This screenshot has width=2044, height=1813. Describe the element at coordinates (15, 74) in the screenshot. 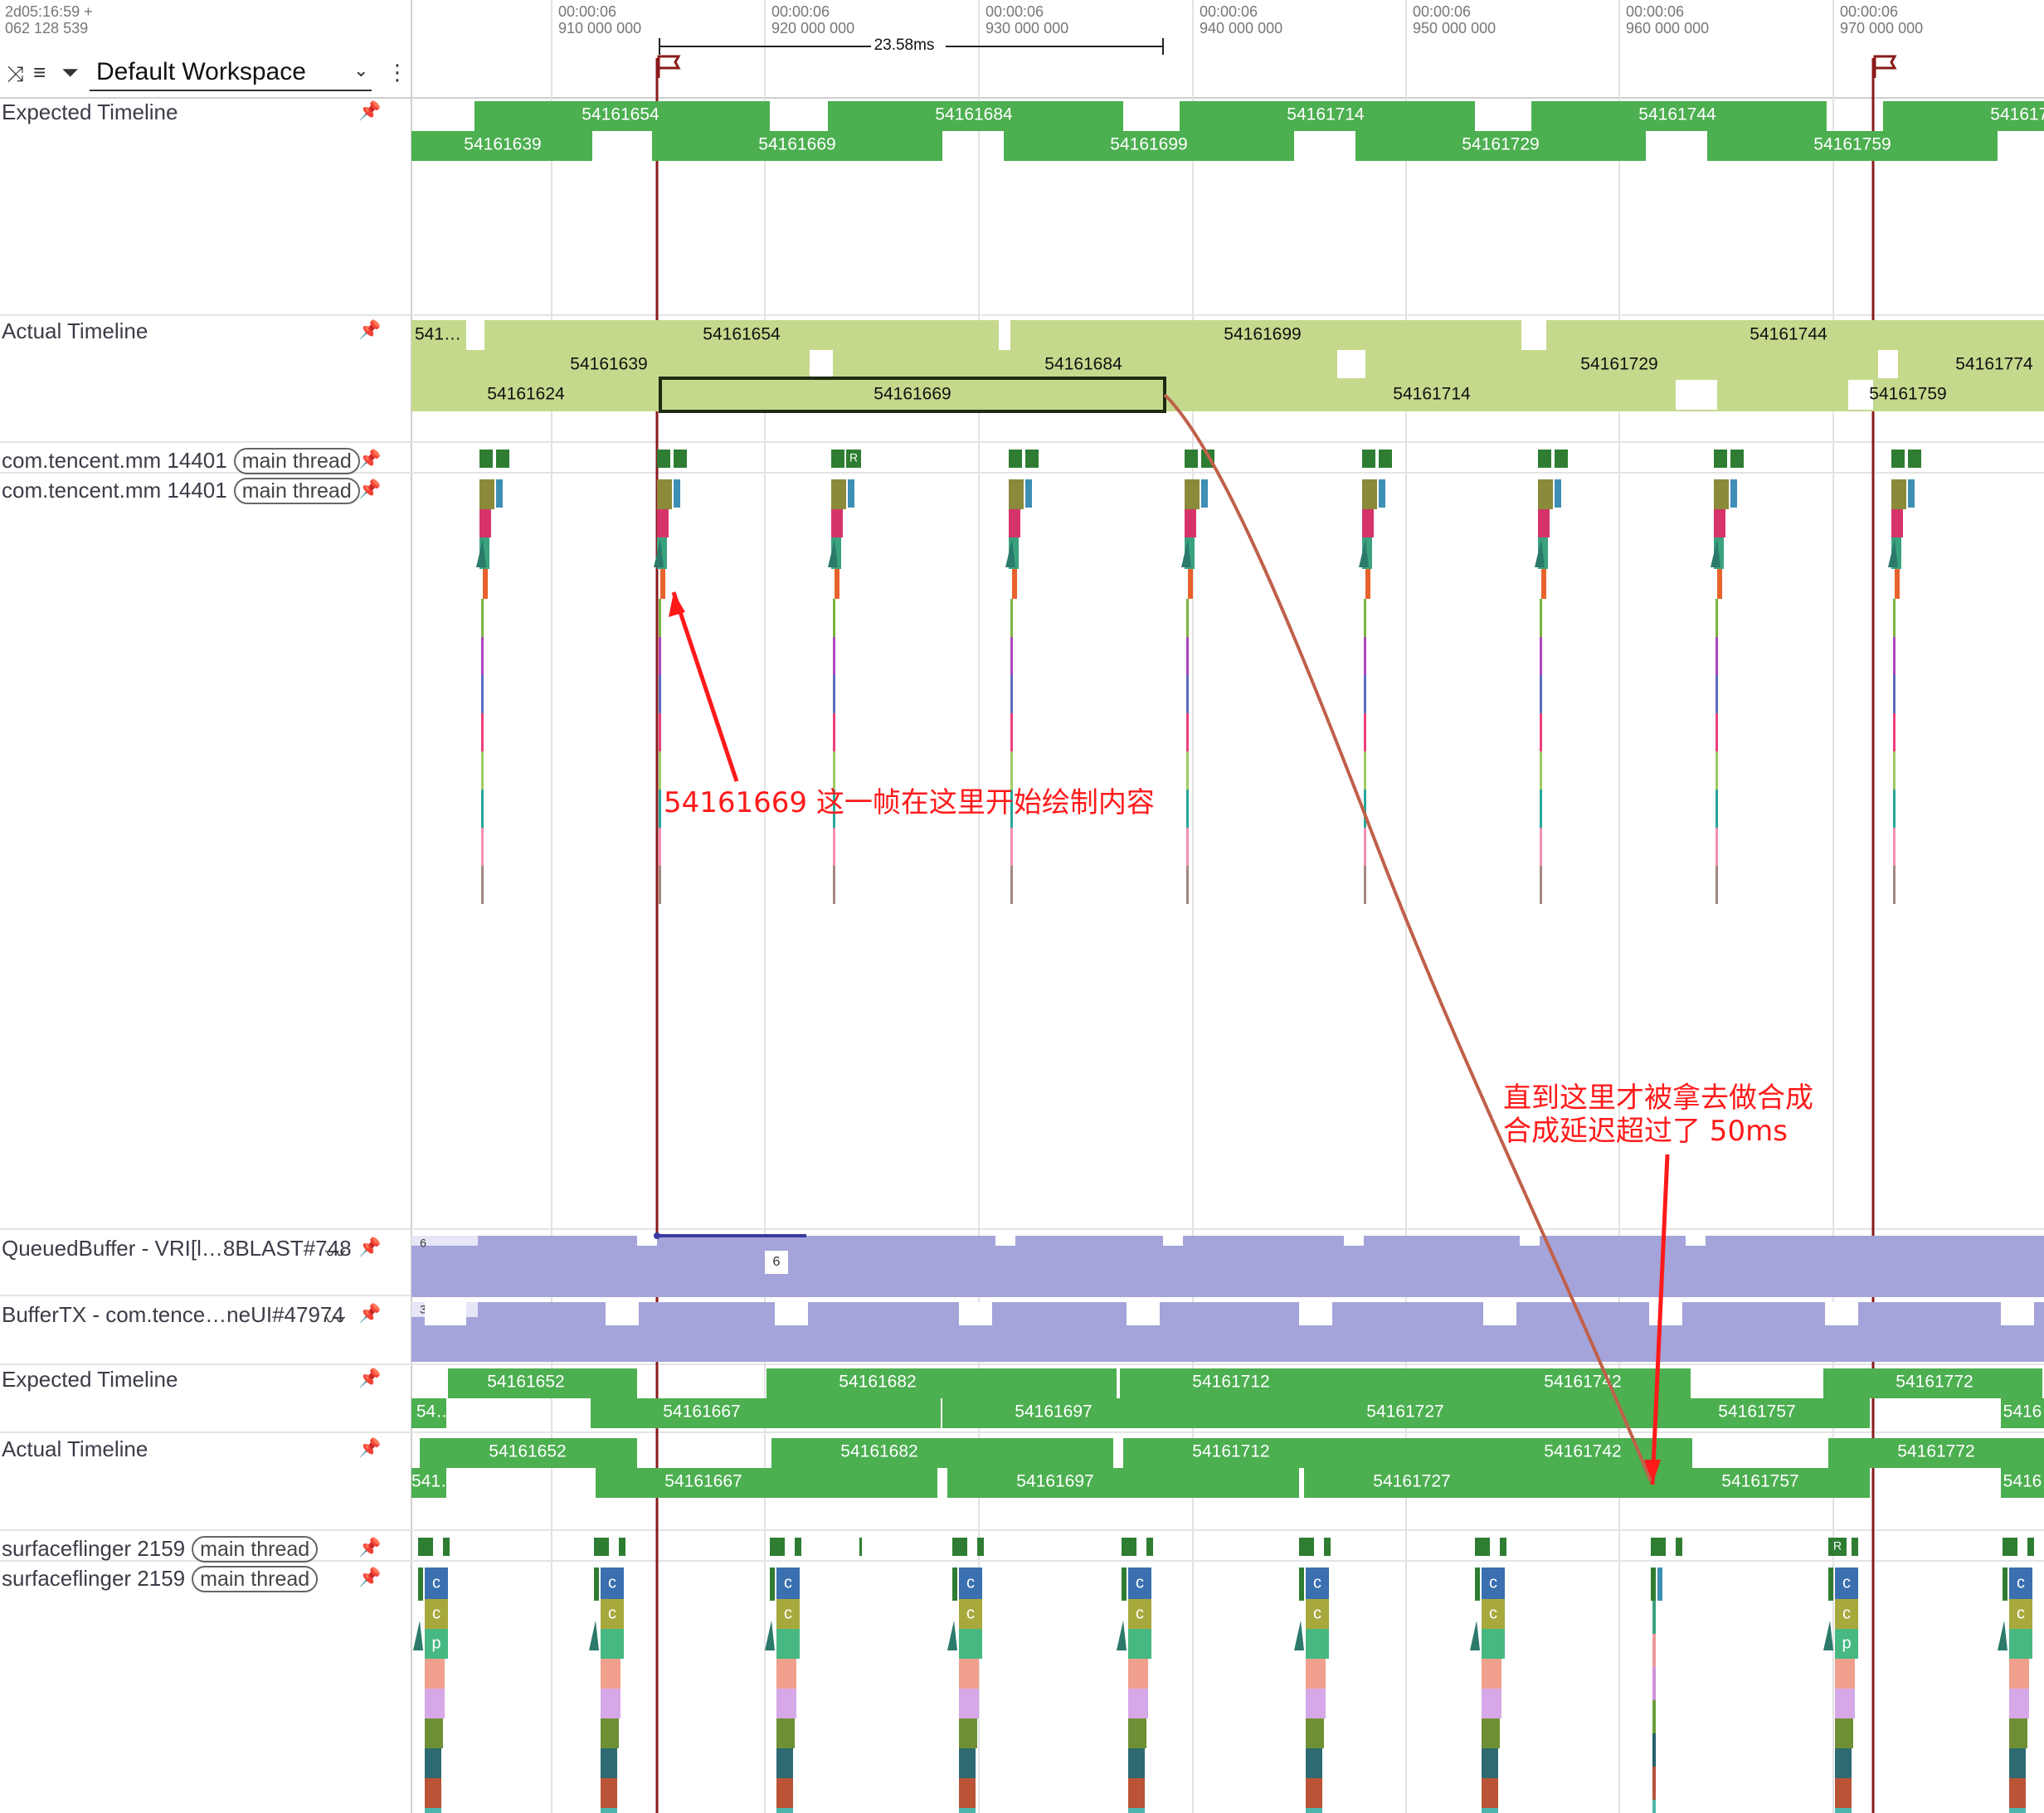

I see `collapse-all-icon: ⤨` at that location.